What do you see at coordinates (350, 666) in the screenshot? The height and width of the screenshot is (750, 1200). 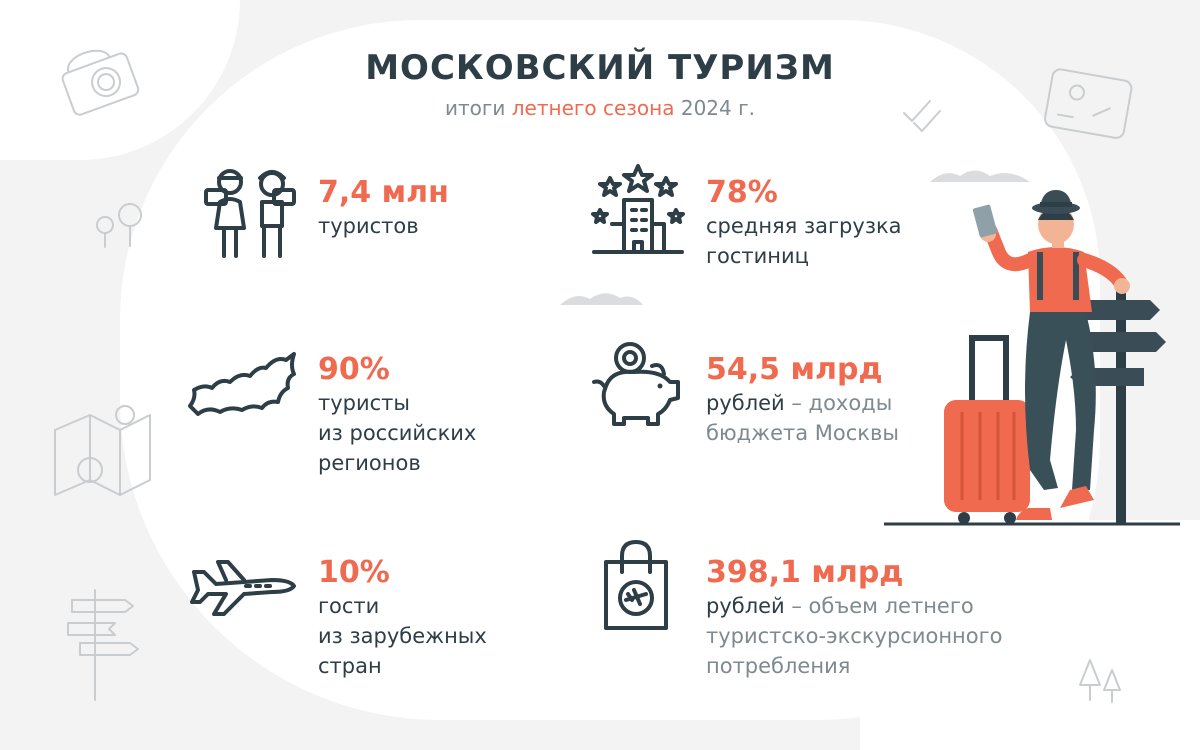 I see `stat-label-line: стран` at bounding box center [350, 666].